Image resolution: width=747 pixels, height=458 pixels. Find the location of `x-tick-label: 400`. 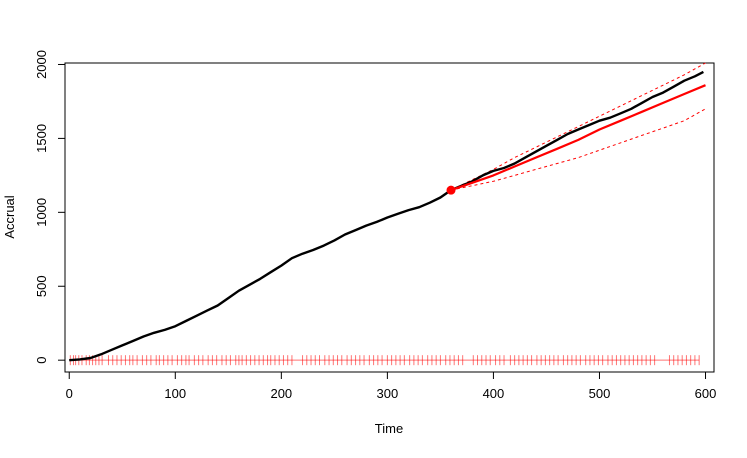

x-tick-label: 400 is located at coordinates (494, 393).